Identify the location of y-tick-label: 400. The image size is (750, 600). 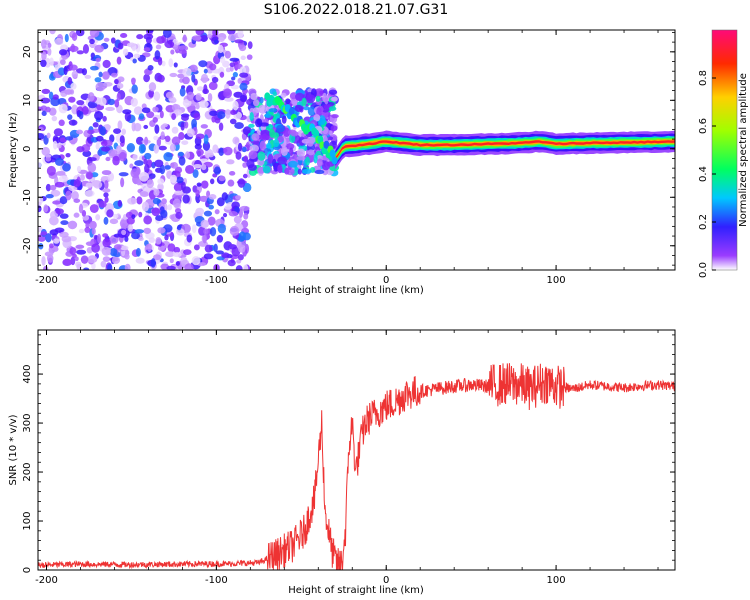
(27, 374).